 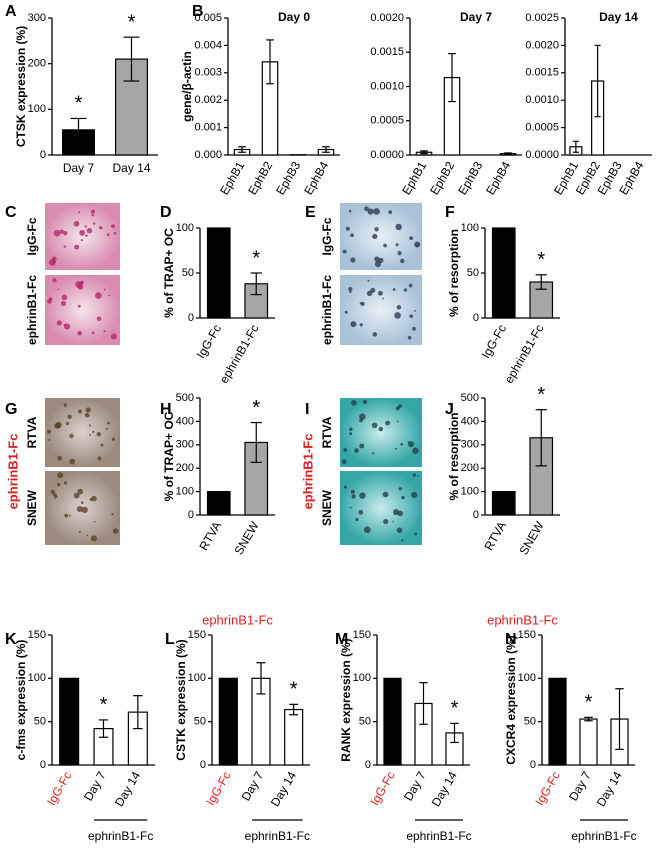 What do you see at coordinates (246, 538) in the screenshot?
I see `x-tick-label: SNEW` at bounding box center [246, 538].